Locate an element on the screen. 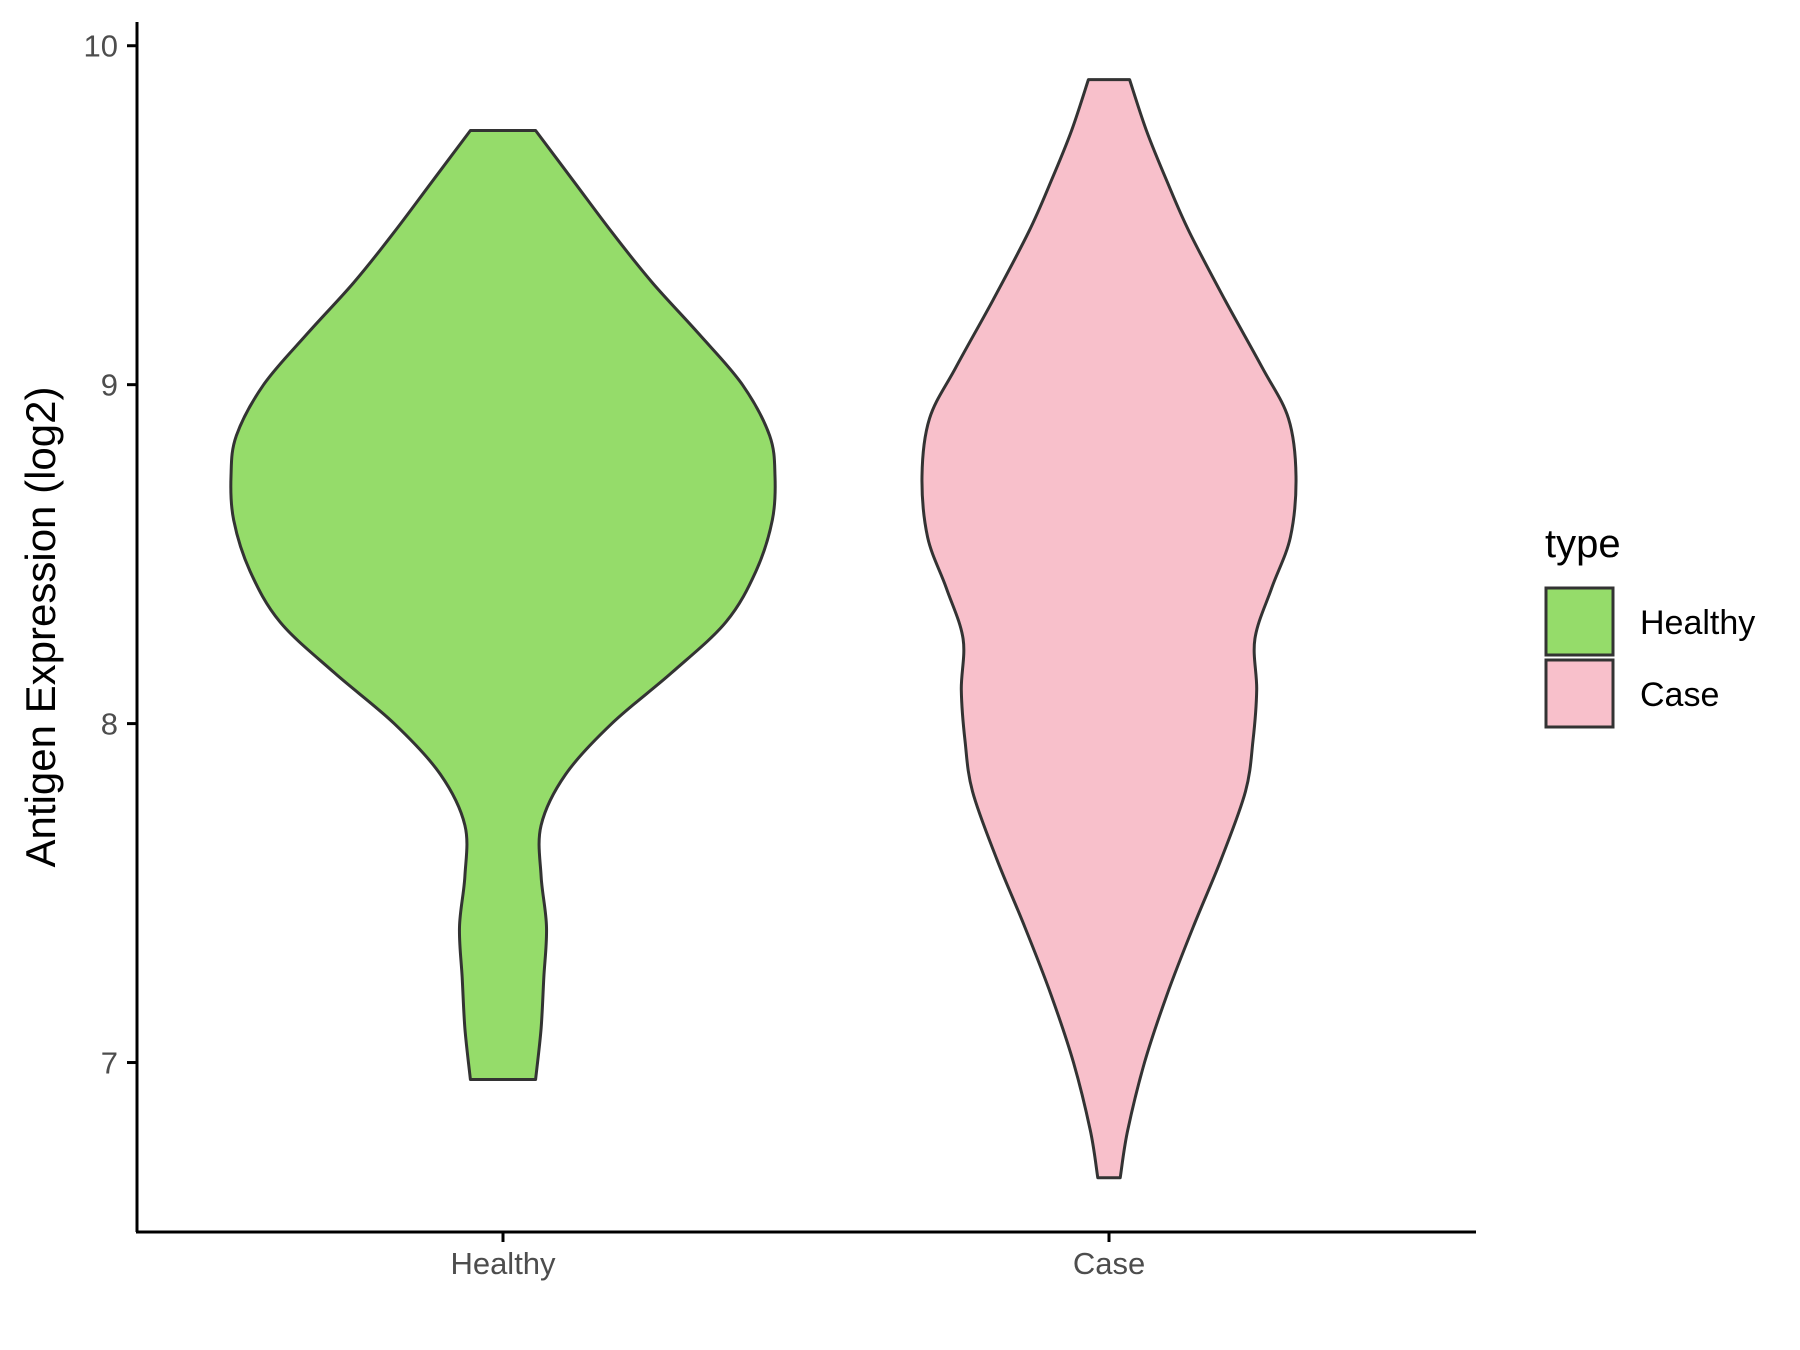  y-axis-title: Antigen Expression (log2) is located at coordinates (40, 627).